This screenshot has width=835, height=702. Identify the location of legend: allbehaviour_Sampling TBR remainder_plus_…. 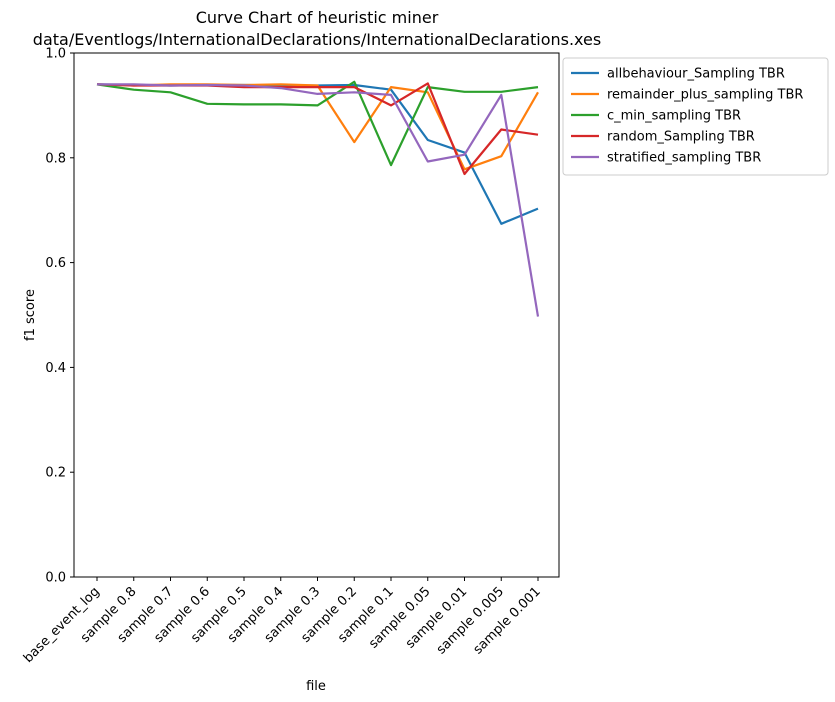
(695, 116).